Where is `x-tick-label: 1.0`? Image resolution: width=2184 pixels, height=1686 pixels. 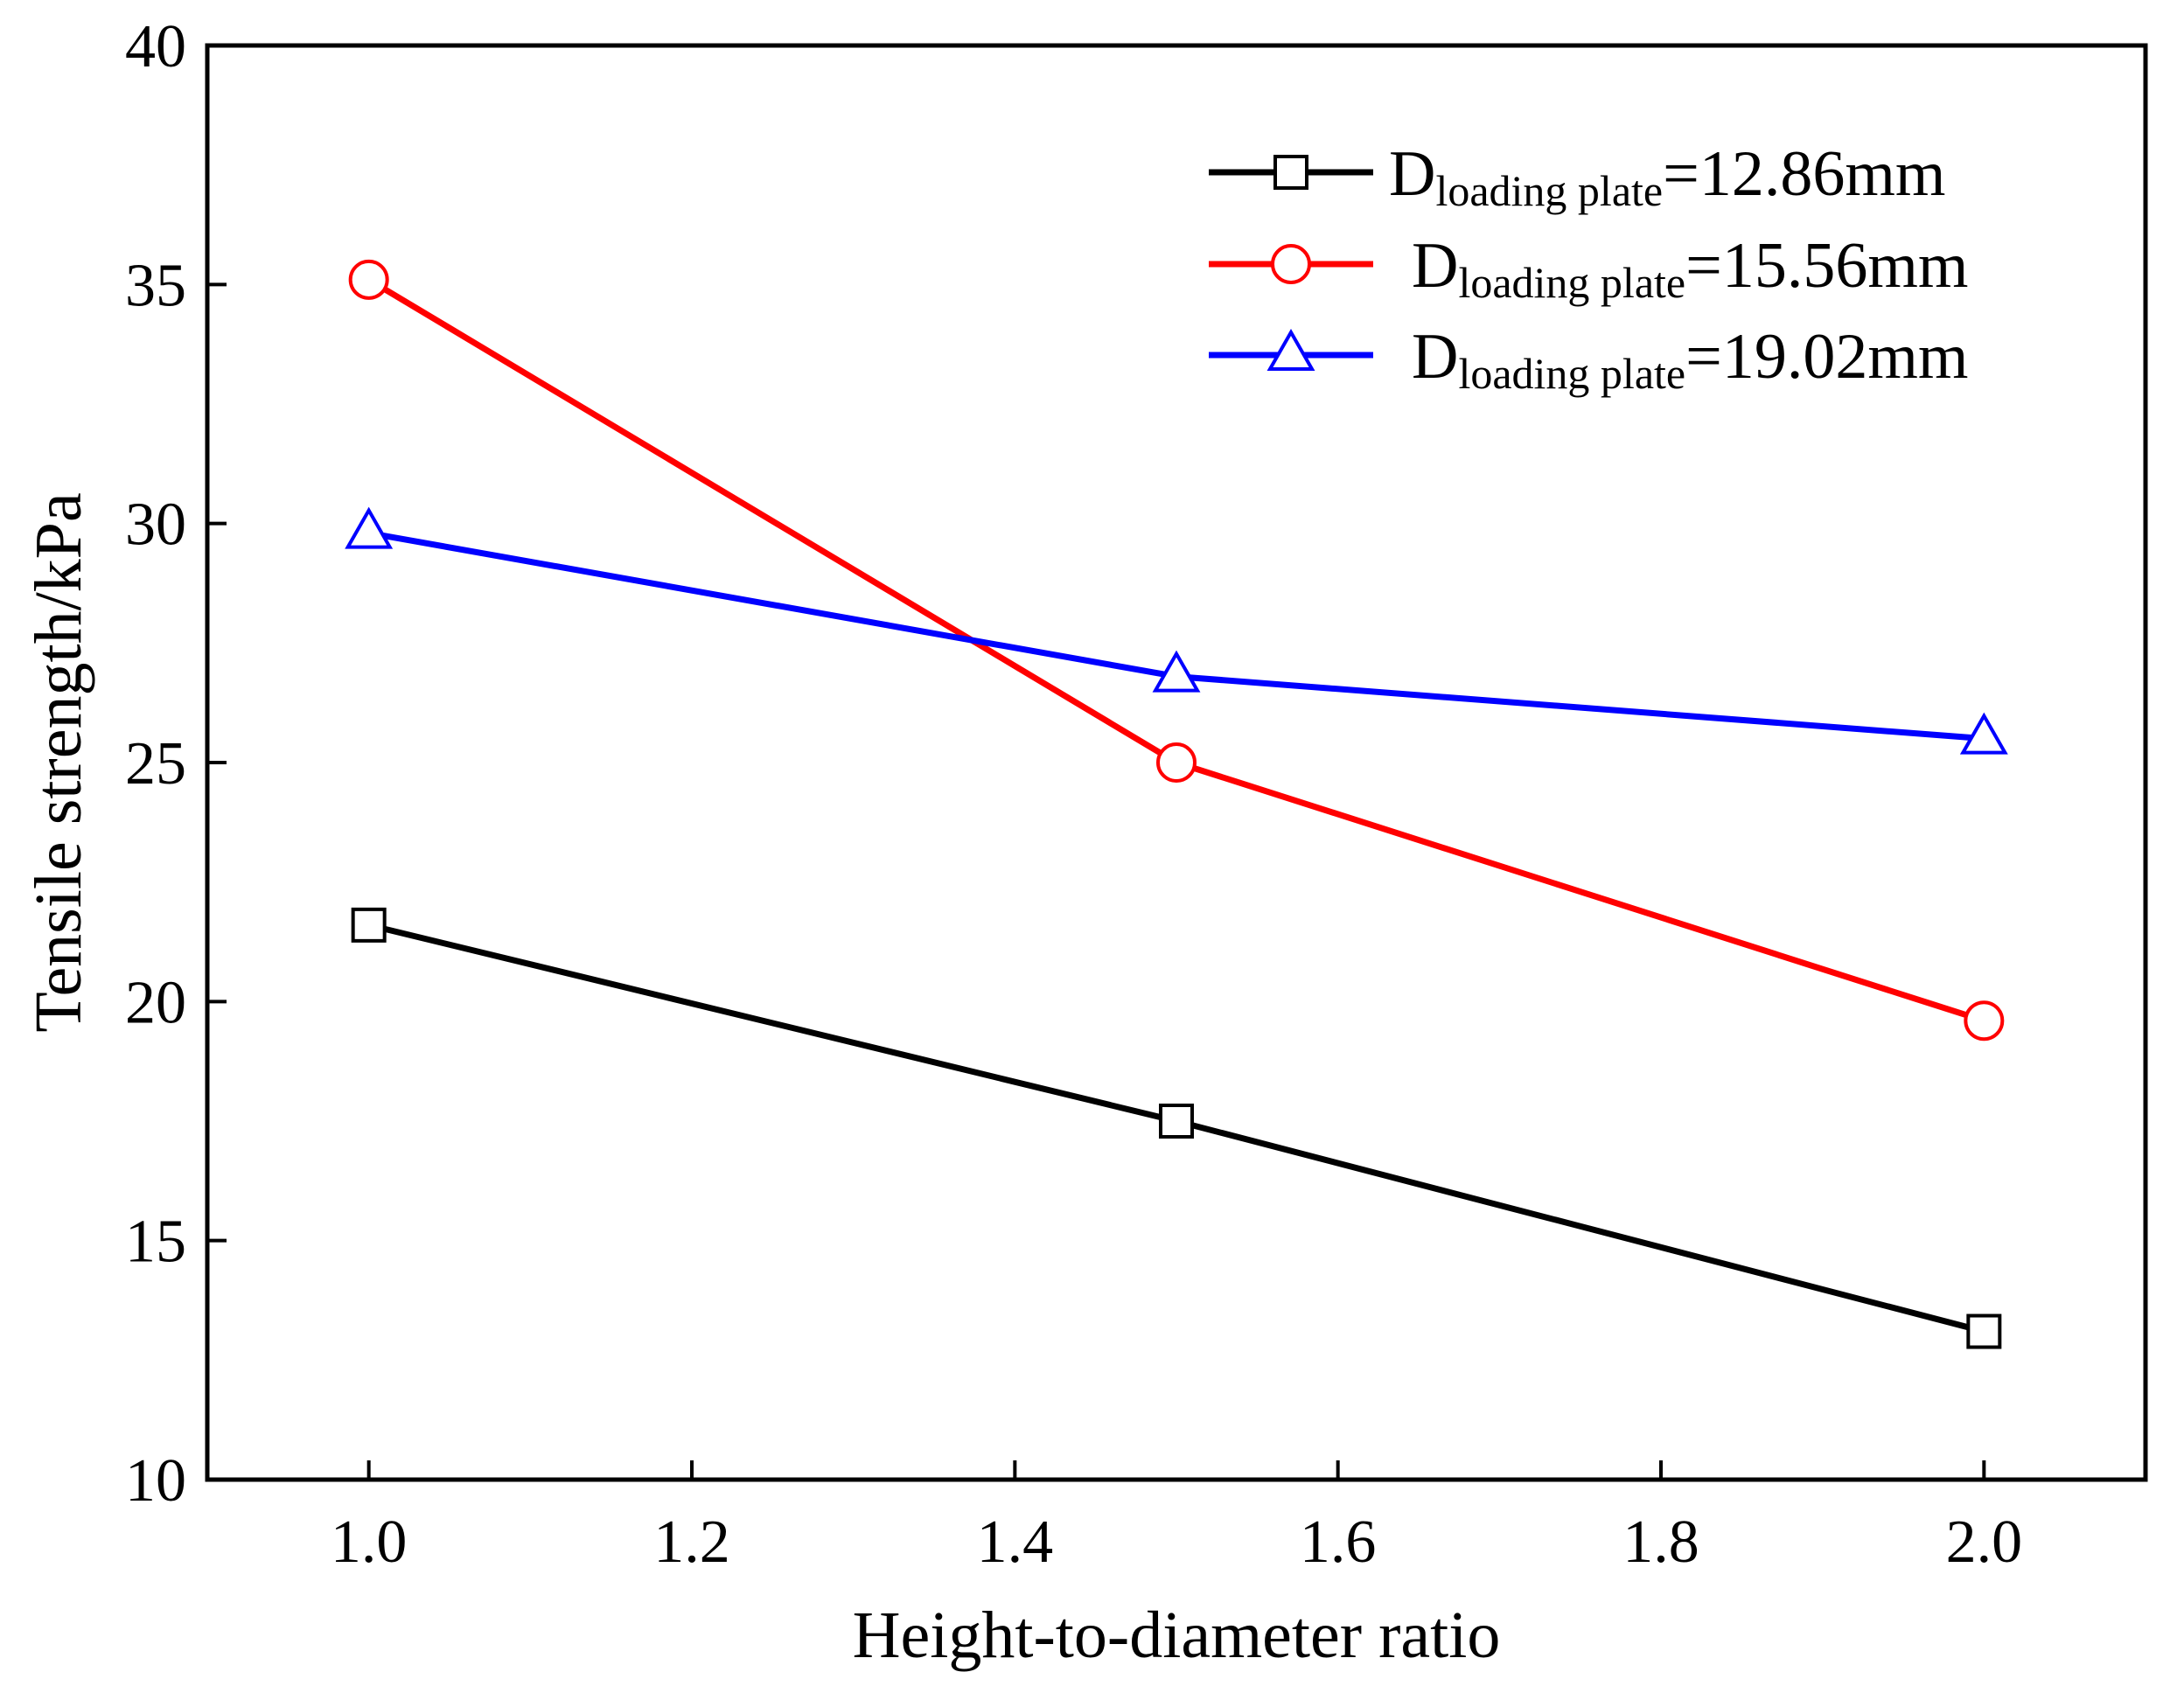 x-tick-label: 1.0 is located at coordinates (369, 1542).